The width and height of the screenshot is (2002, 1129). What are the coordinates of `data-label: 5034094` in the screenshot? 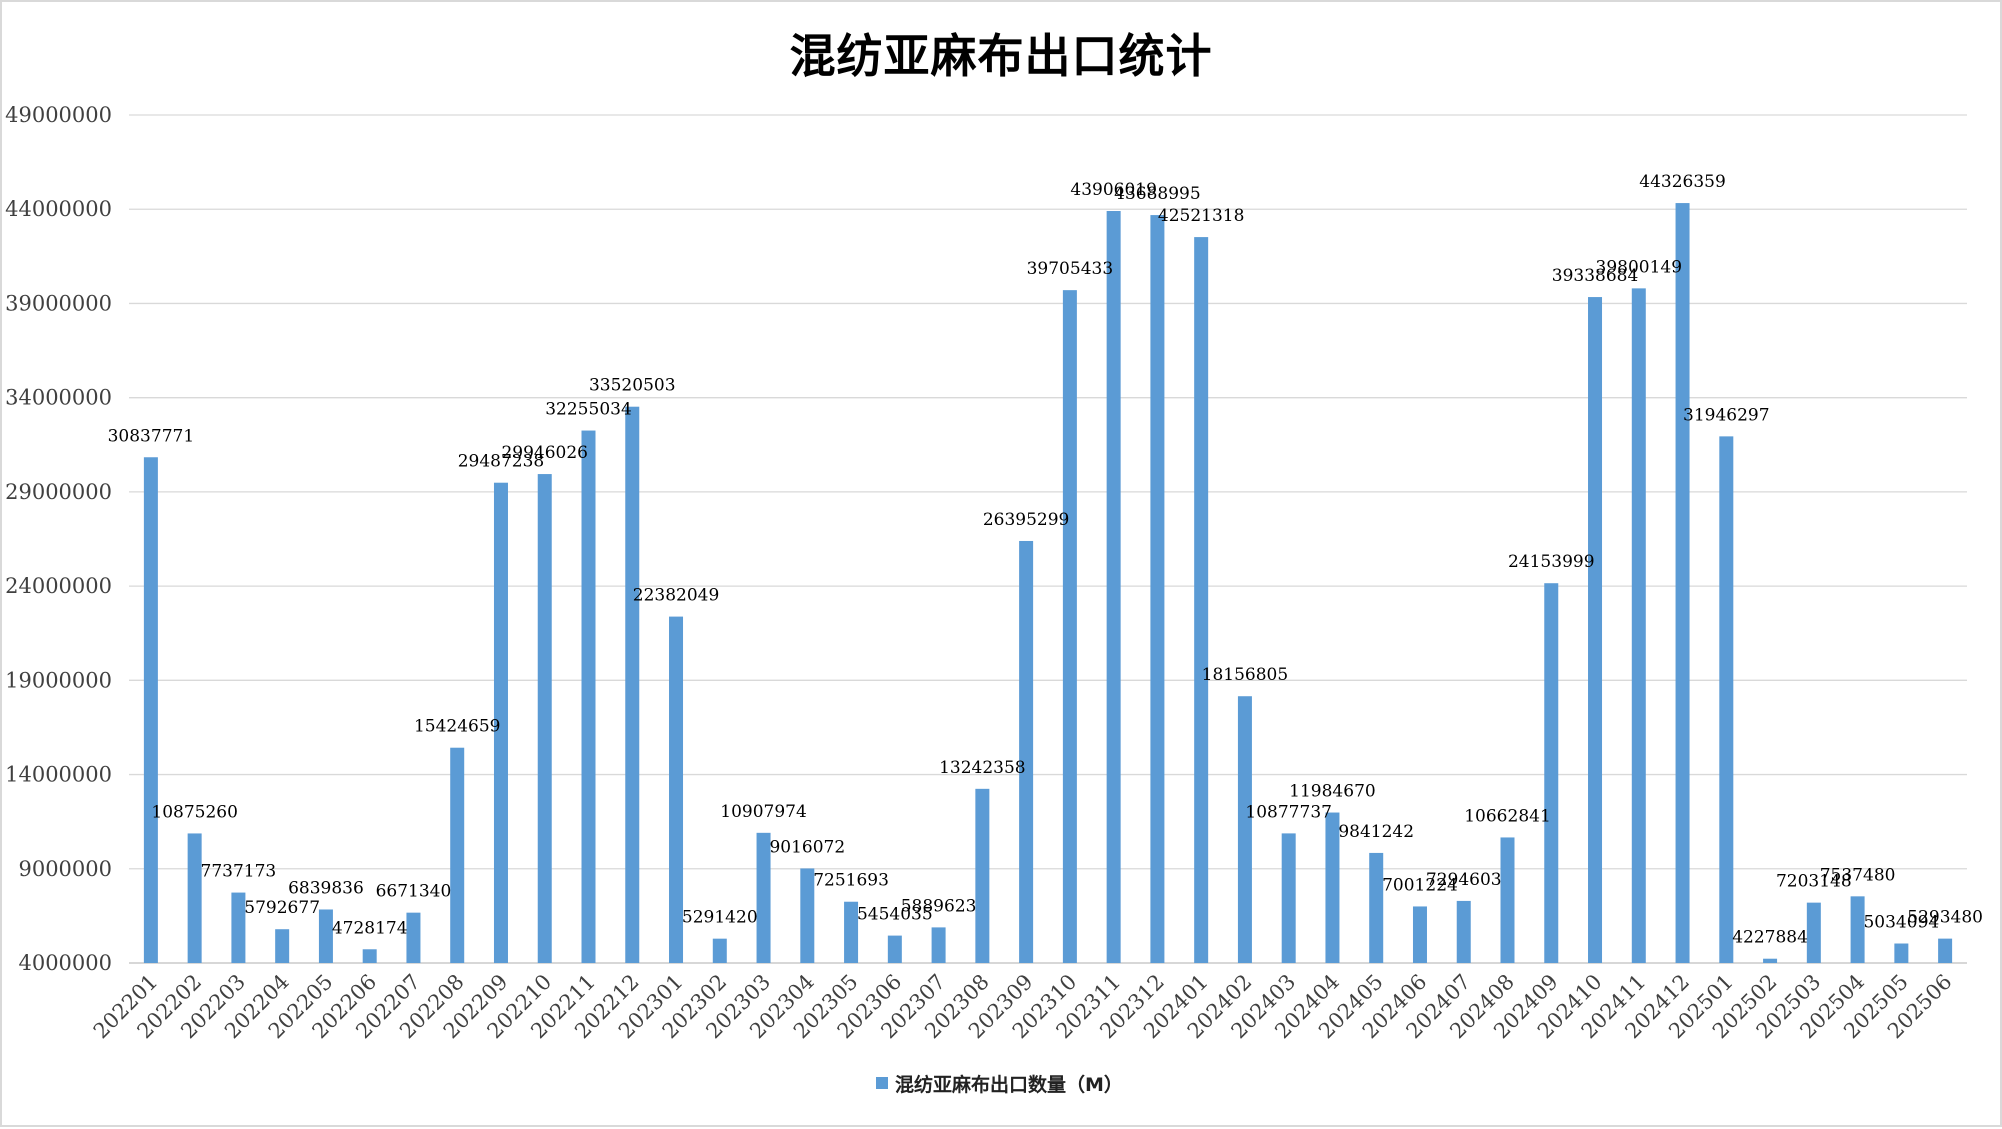 It's located at (1901, 923).